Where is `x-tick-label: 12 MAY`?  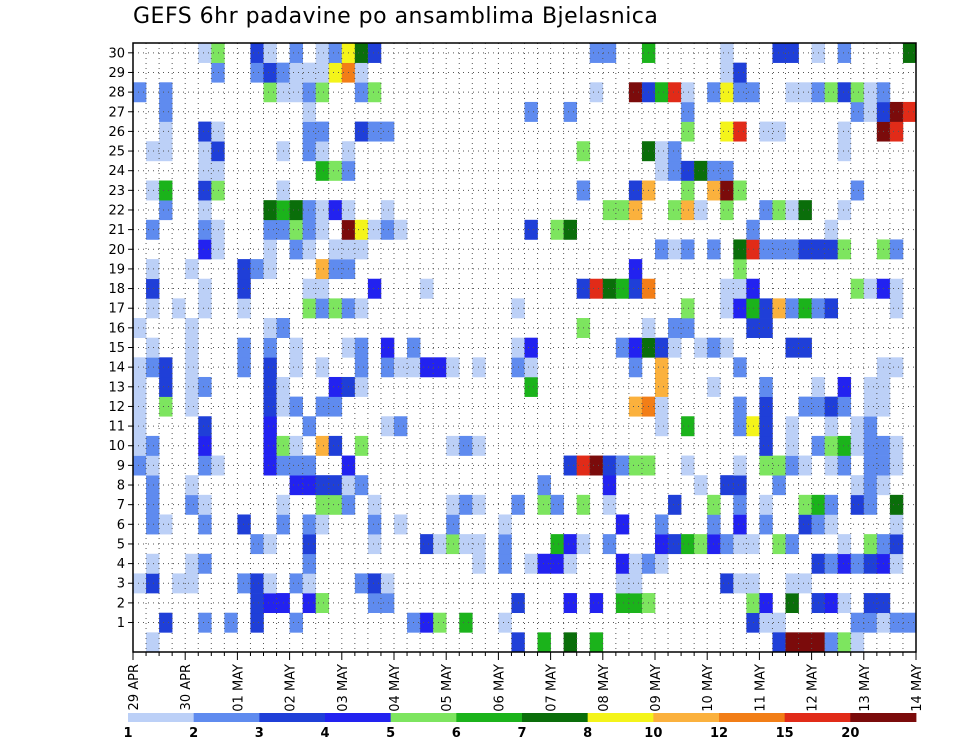
x-tick-label: 12 MAY is located at coordinates (813, 688).